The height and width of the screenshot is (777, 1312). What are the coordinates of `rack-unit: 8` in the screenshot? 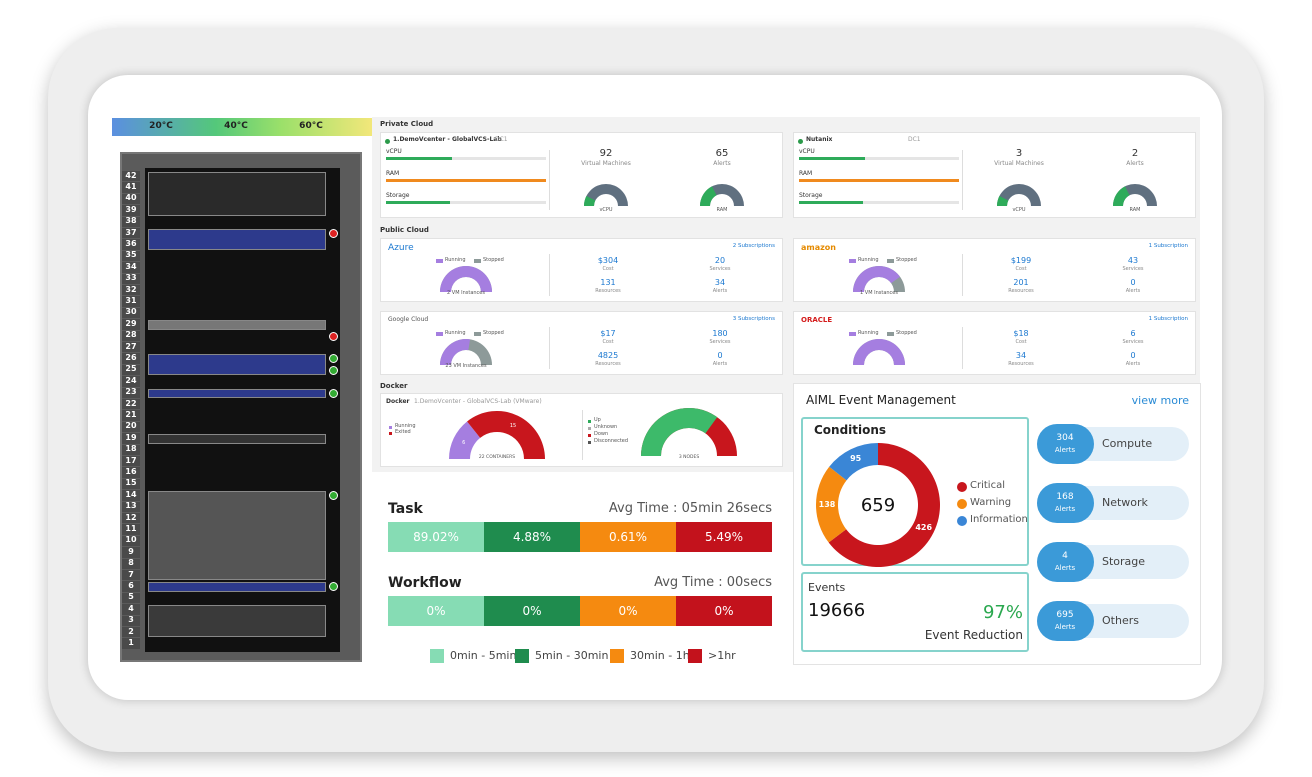 It's located at (131, 563).